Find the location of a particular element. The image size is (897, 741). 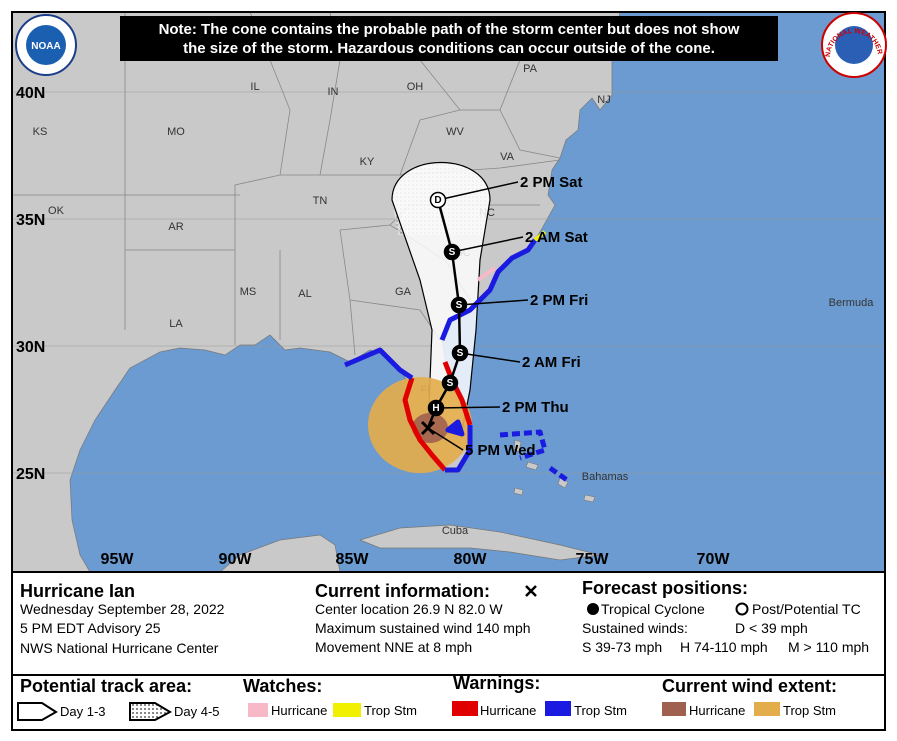

state-label: GA is located at coordinates (403, 292).